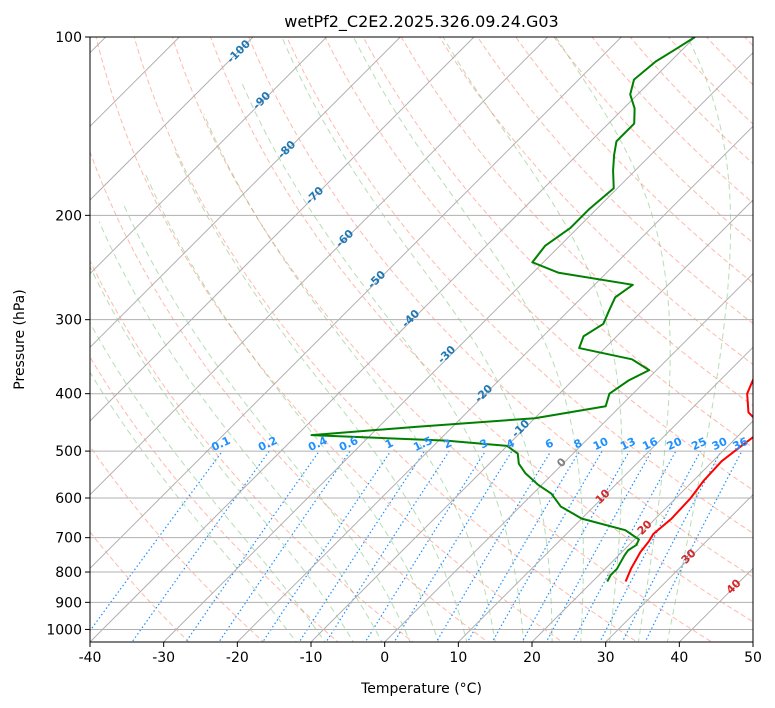  I want to click on x-tick-label: 20, so click(532, 658).